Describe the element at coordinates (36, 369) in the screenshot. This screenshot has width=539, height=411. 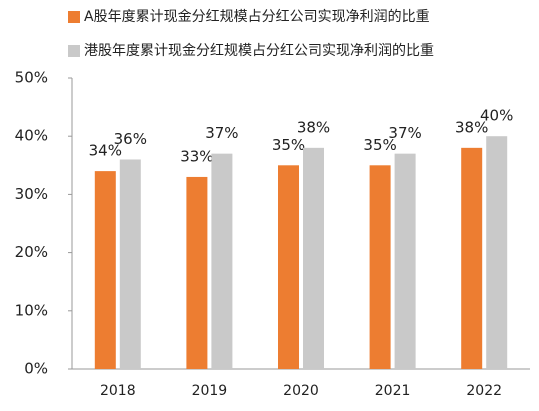
I see `y-tick-label: 0%` at that location.